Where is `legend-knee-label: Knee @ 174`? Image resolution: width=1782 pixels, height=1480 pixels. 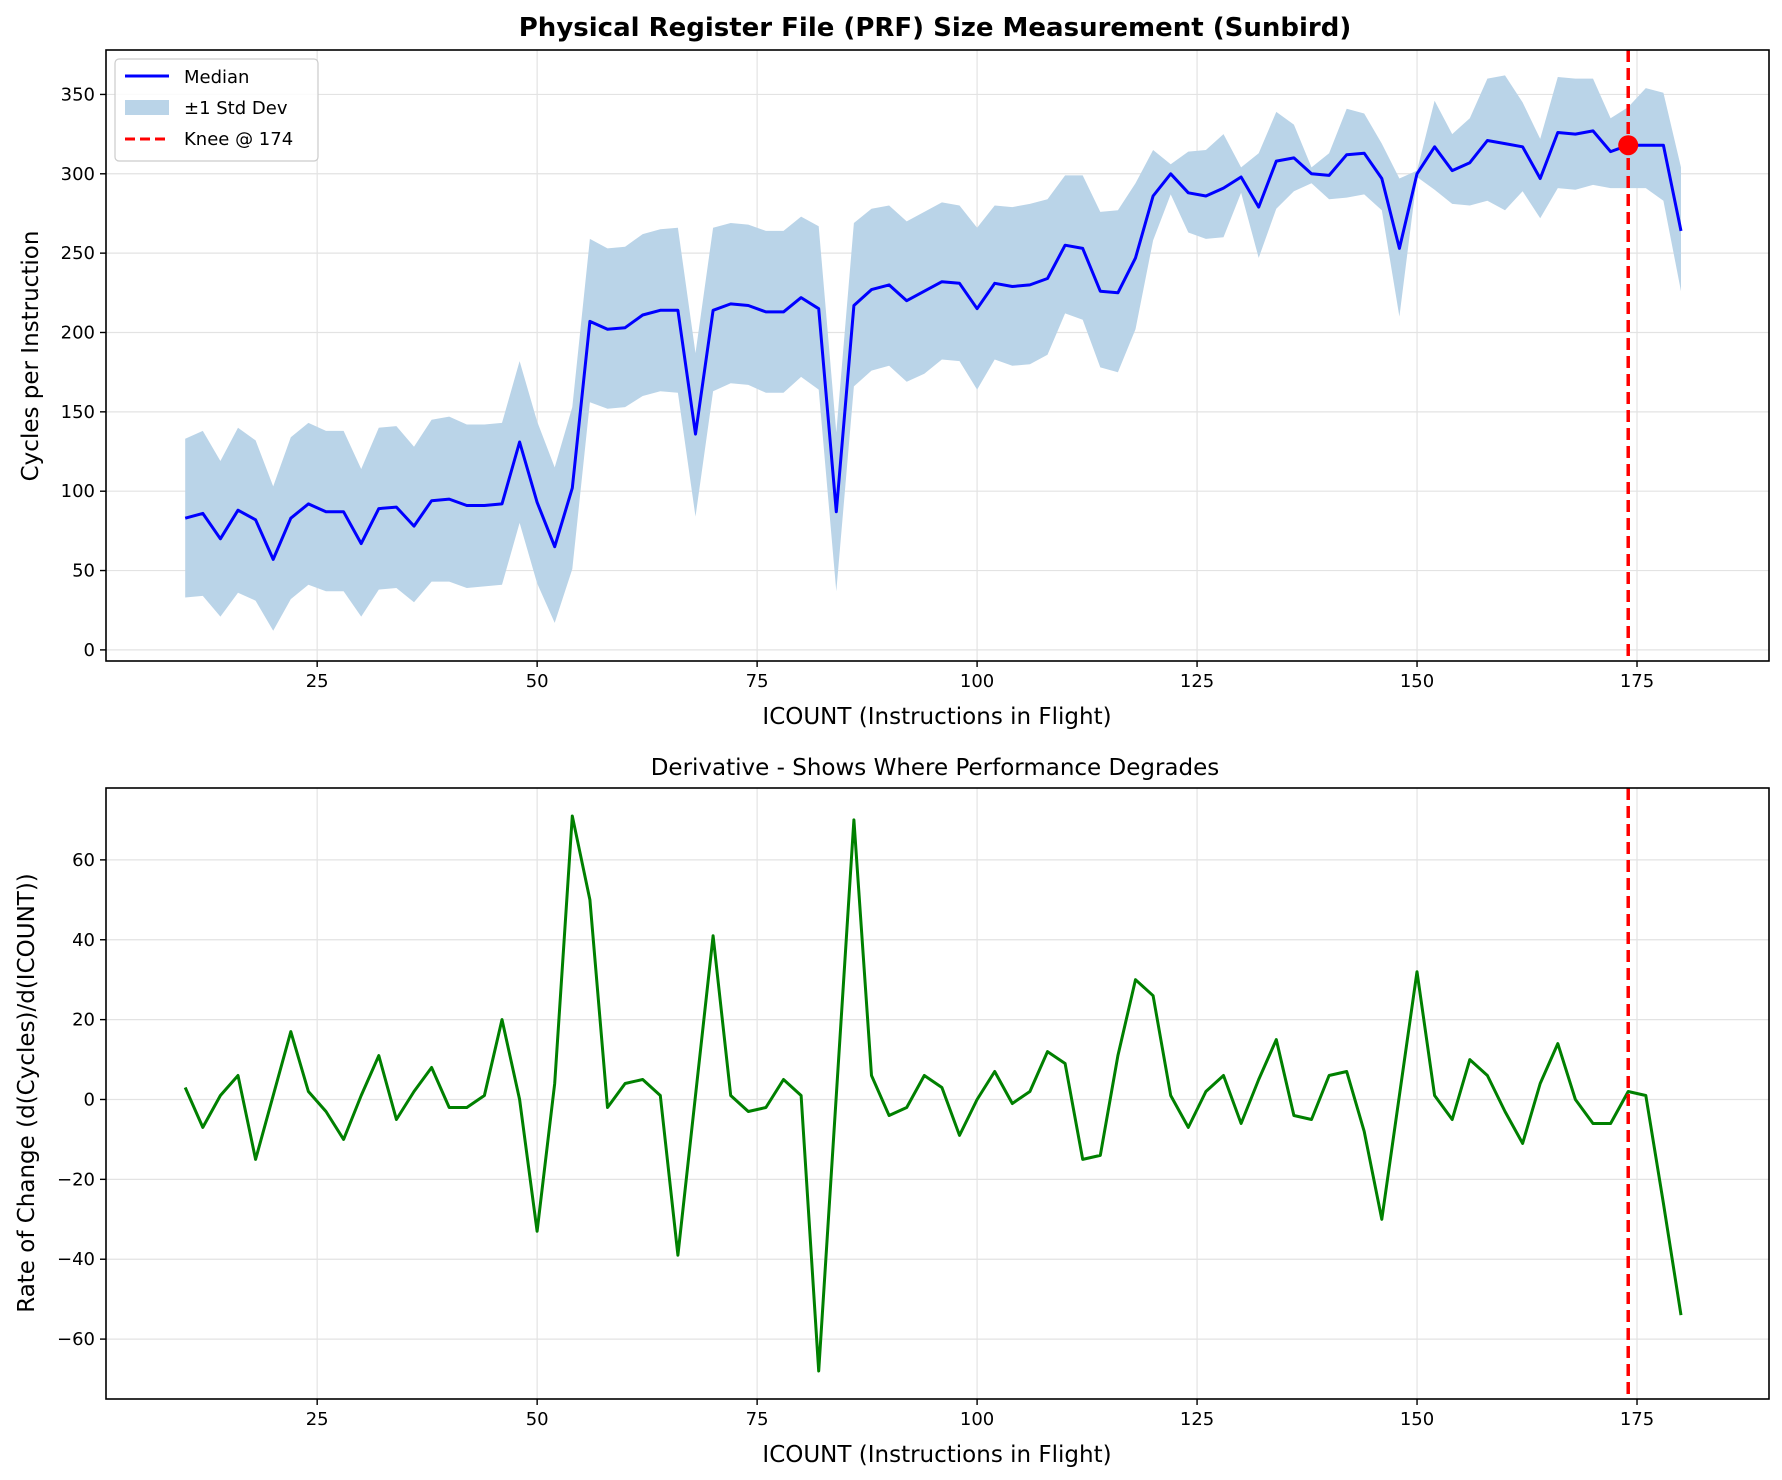 legend-knee-label: Knee @ 174 is located at coordinates (238, 139).